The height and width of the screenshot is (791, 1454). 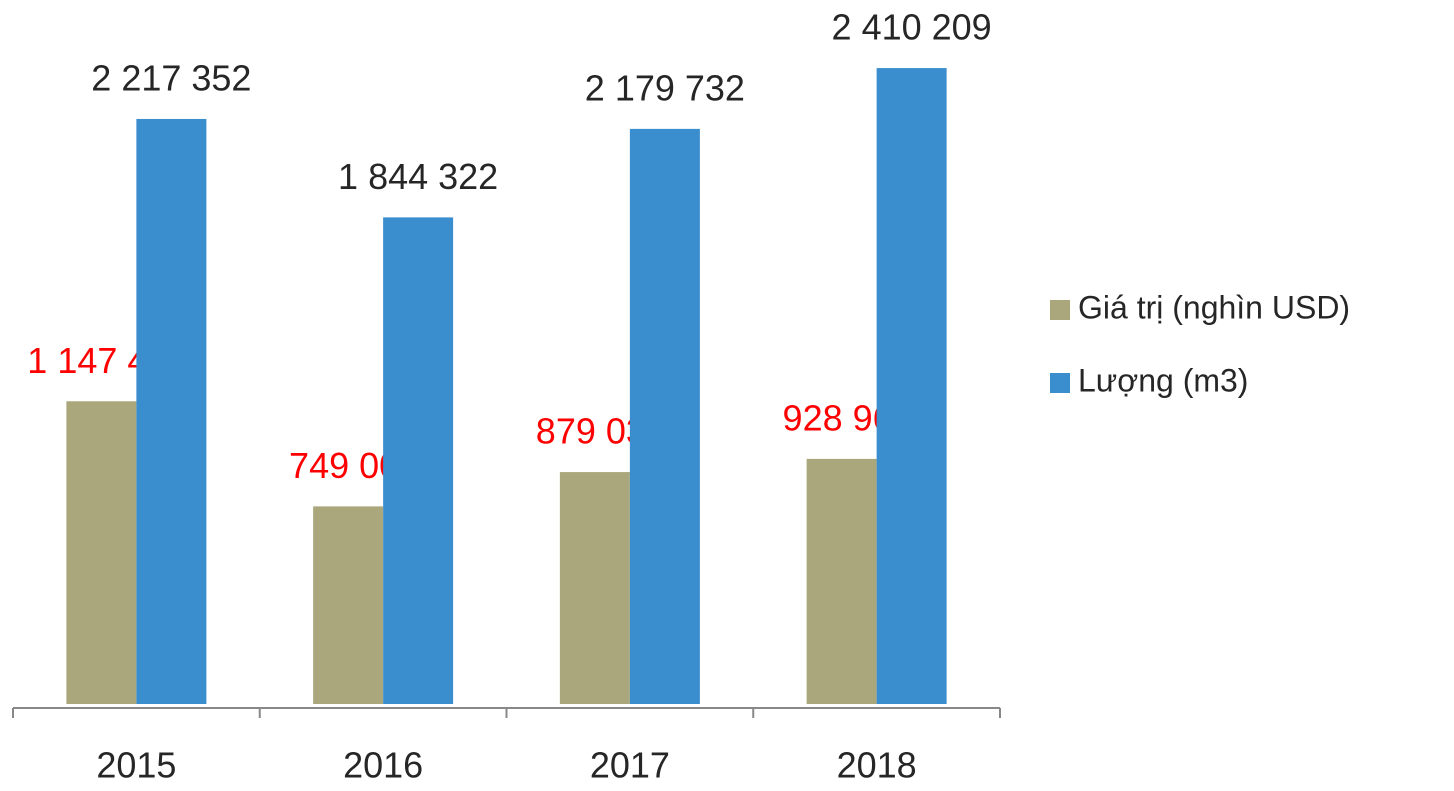 I want to click on legend-label: Giá trị (nghìn USD), so click(x=1214, y=307).